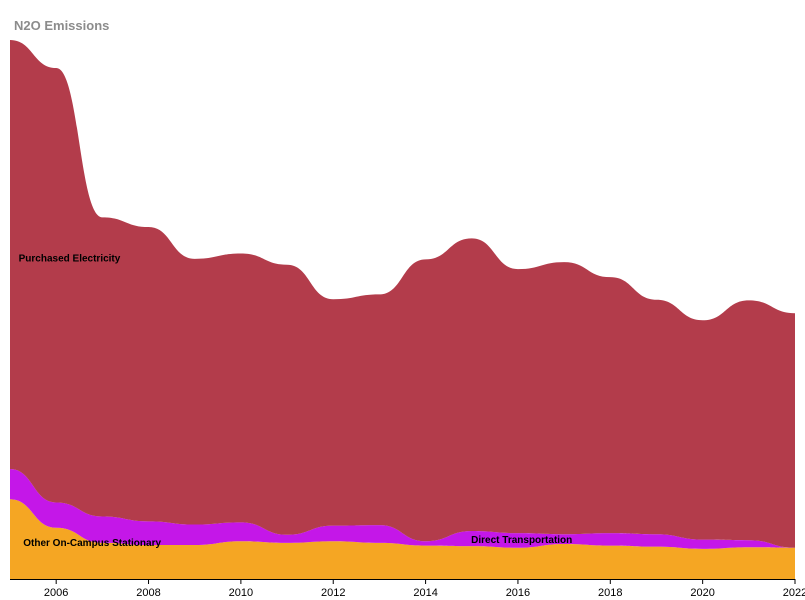 The width and height of the screenshot is (805, 600). What do you see at coordinates (70, 259) in the screenshot?
I see `series-label: Purchased Electricity` at bounding box center [70, 259].